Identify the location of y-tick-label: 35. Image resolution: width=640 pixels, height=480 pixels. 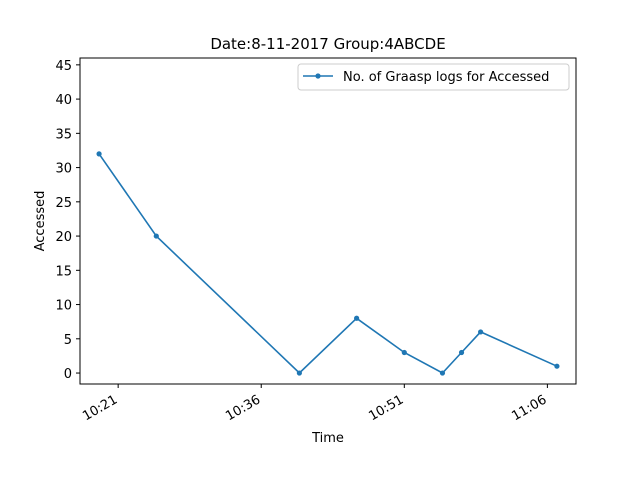
(63, 134).